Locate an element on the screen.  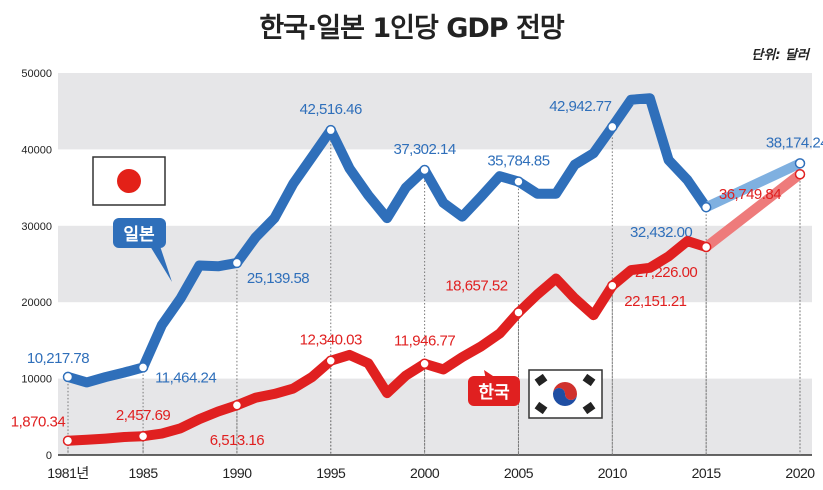
forecast-line-japan is located at coordinates (753, 185).